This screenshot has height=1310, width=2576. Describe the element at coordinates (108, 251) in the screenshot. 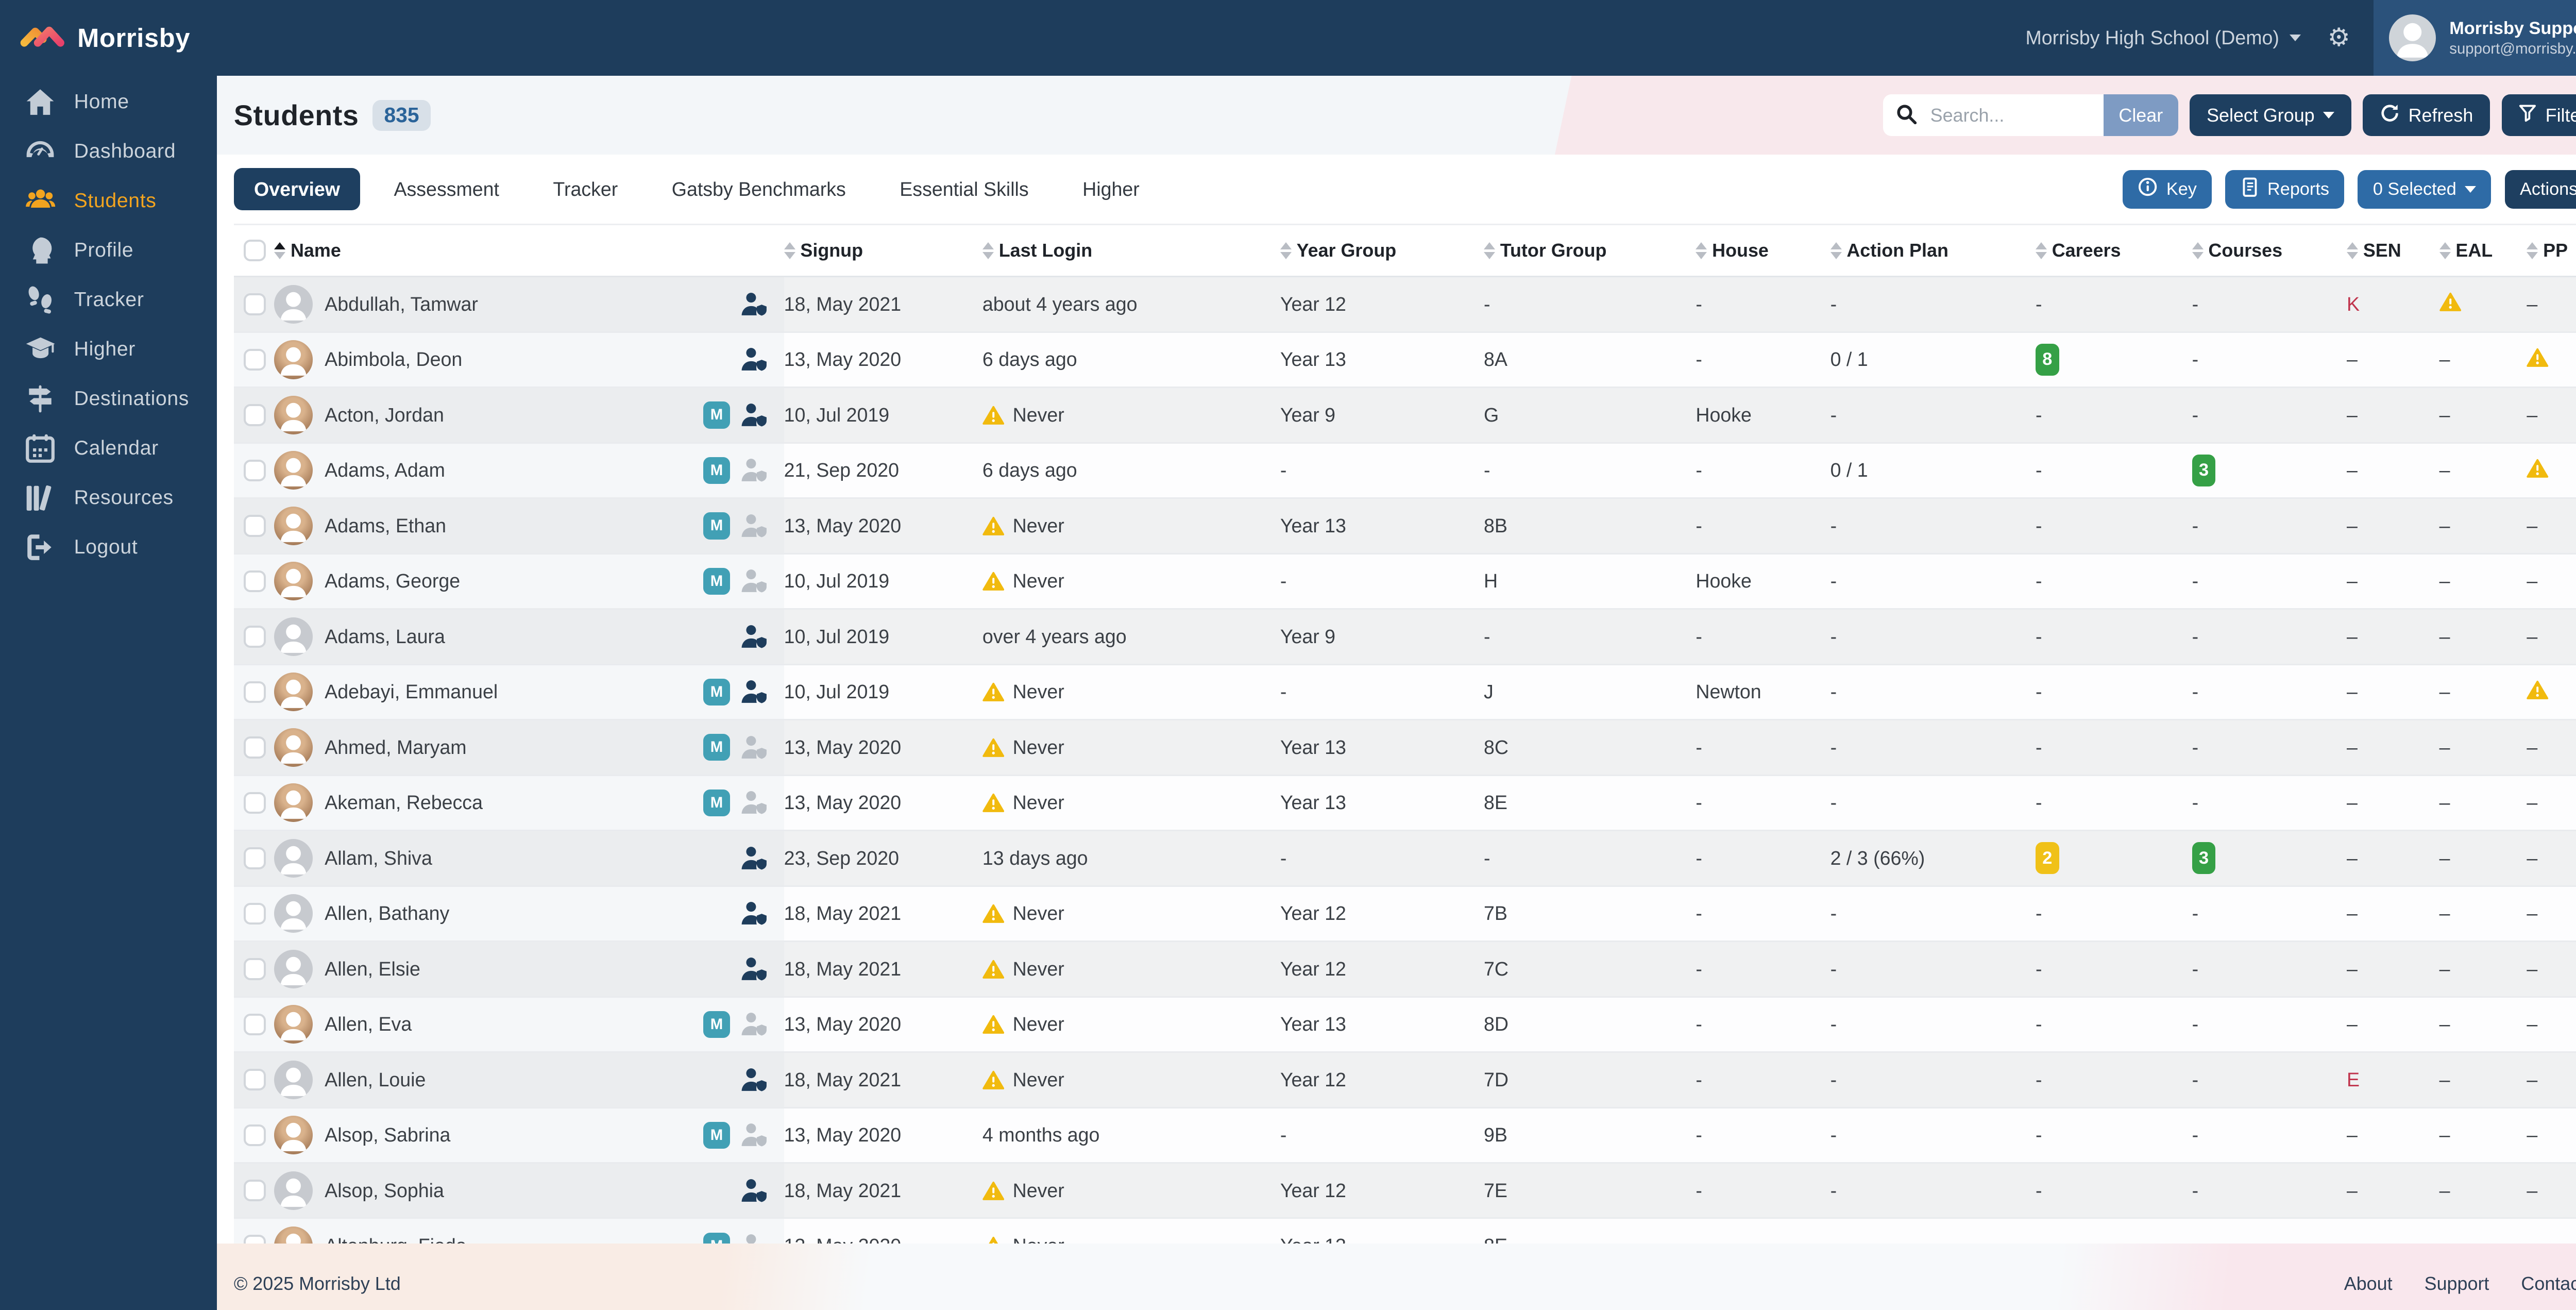

I see `sidebar-item-profile: Profile` at that location.